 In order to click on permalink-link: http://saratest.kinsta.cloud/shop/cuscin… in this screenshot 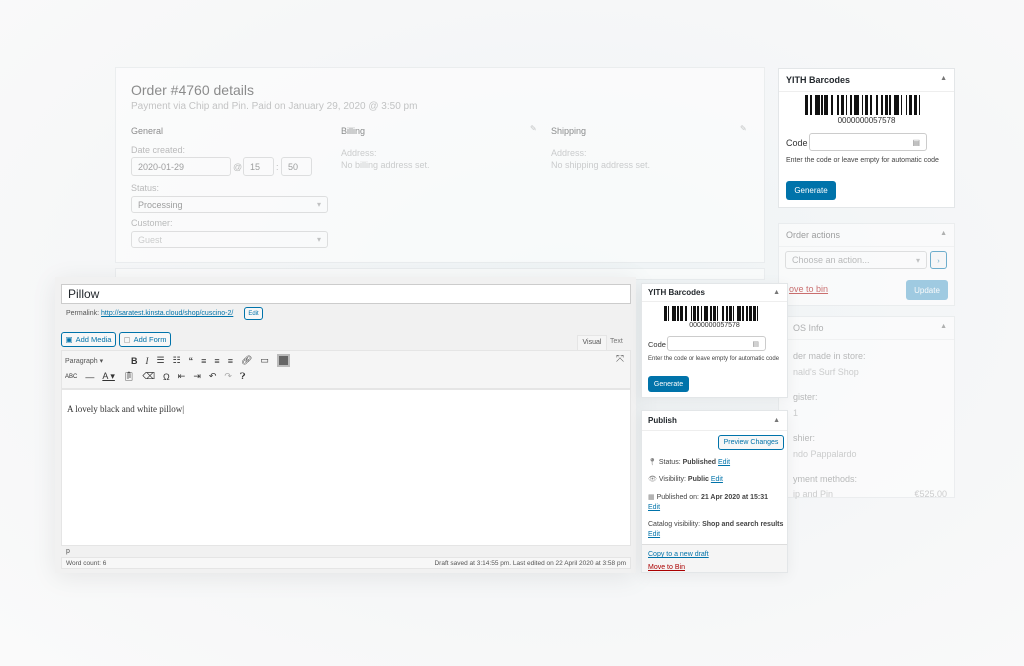, I will do `click(167, 313)`.